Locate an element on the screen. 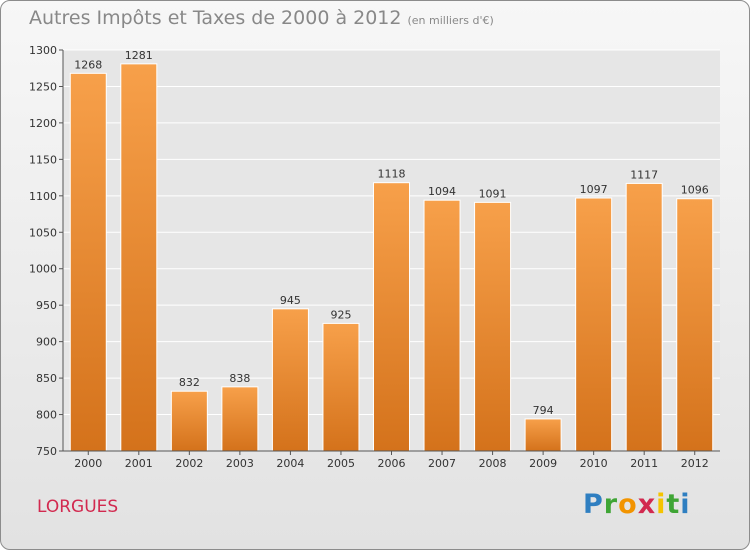 This screenshot has width=750, height=550. x-tick-label: 2012 is located at coordinates (695, 463).